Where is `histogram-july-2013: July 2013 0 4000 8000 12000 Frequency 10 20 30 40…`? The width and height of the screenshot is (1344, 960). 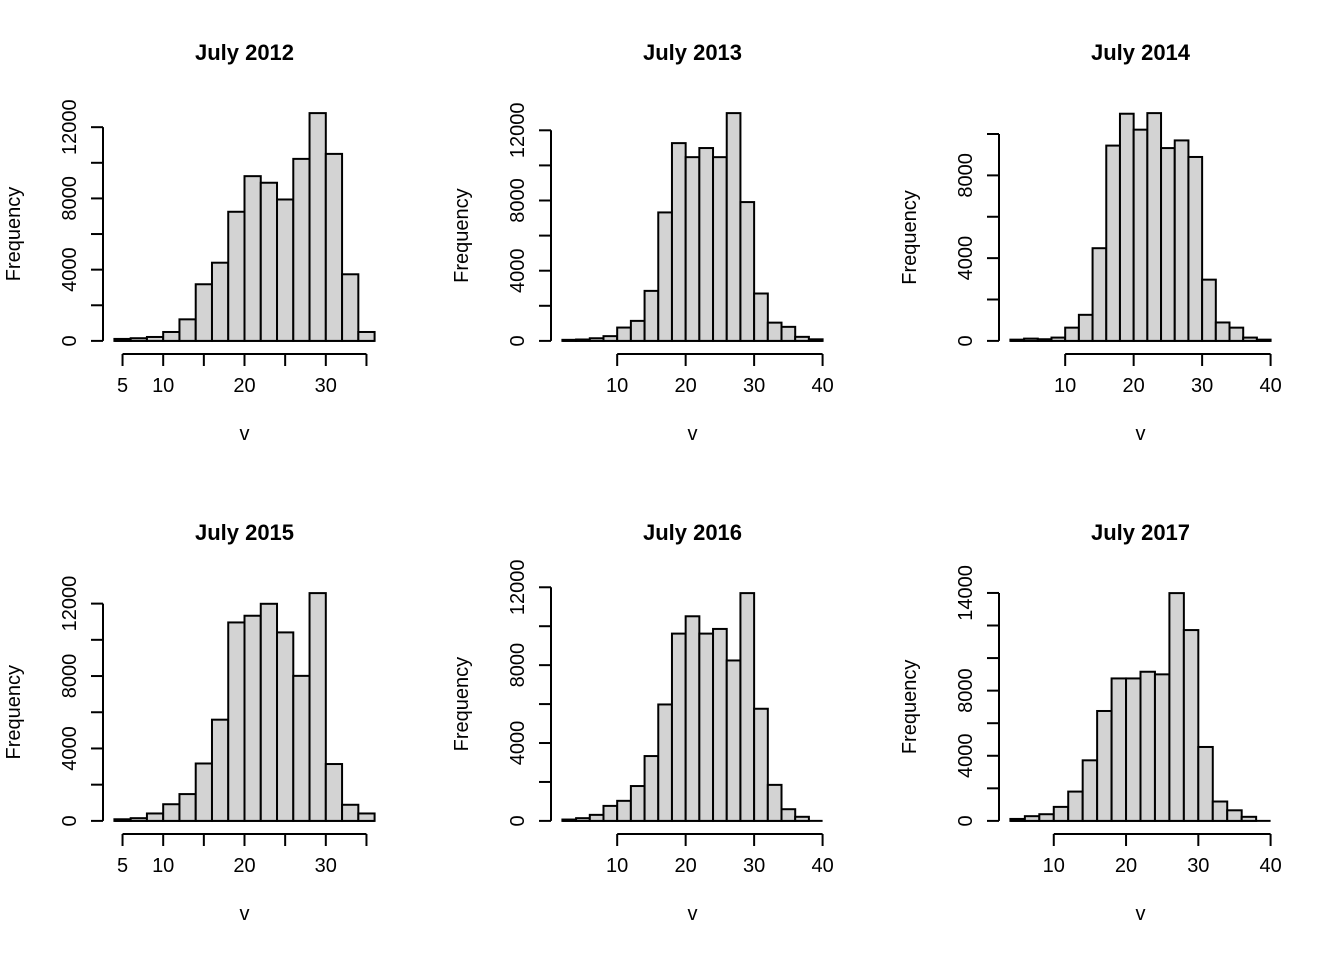
histogram-july-2013: July 2013 0 4000 8000 12000 Frequency 10 20 30 40… is located at coordinates (642, 242).